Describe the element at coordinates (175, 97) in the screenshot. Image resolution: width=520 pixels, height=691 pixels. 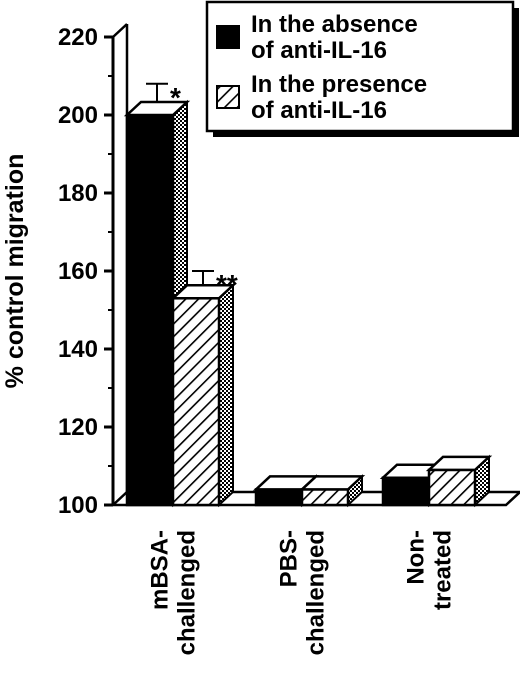
I see `significance-marker: *` at that location.